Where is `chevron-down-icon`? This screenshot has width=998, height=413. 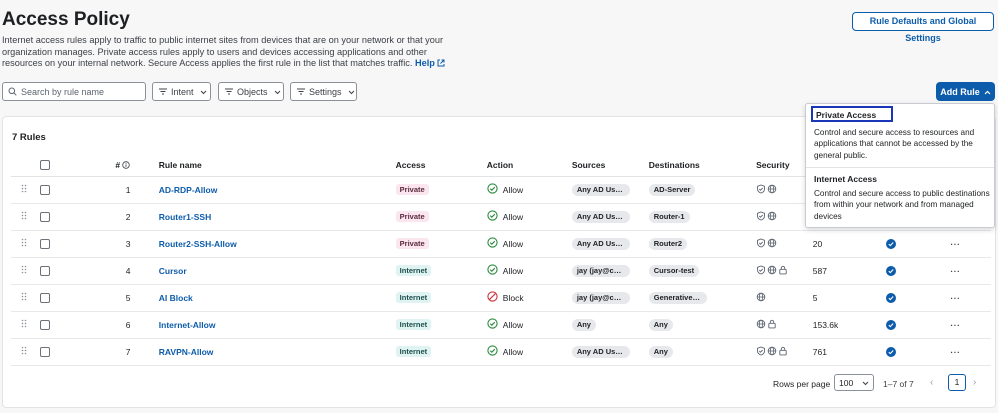 chevron-down-icon is located at coordinates (351, 92).